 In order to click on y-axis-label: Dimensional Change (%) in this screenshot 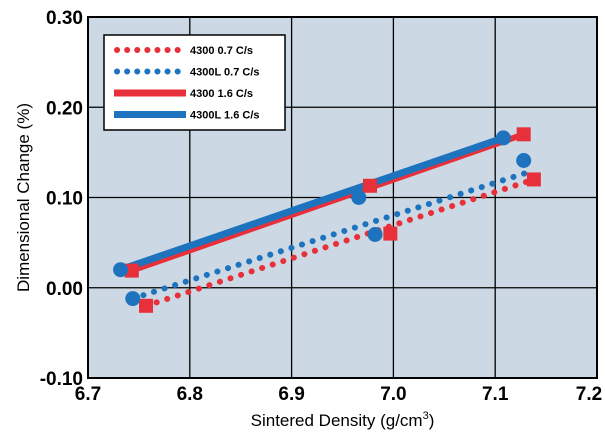, I will do `click(23, 197)`.